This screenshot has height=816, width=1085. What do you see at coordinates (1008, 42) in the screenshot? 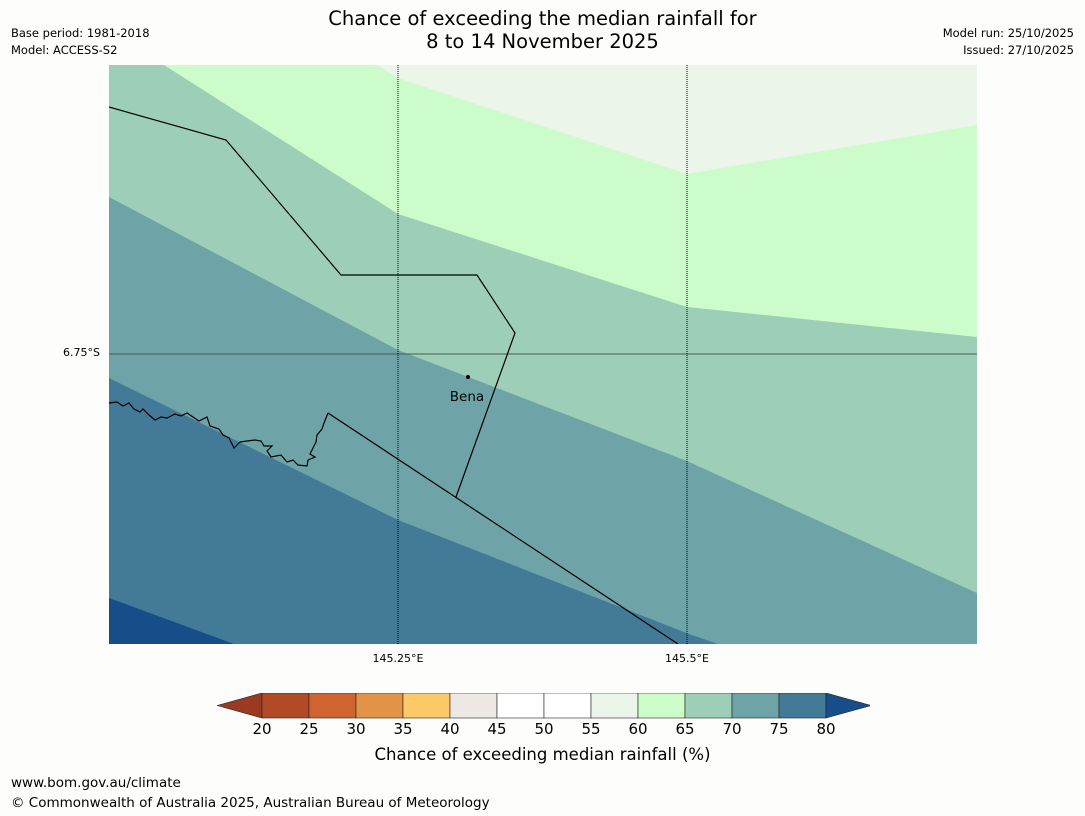
I see `meta-right: Model run: 25/10/2025 Issued: 27/10/2025` at bounding box center [1008, 42].